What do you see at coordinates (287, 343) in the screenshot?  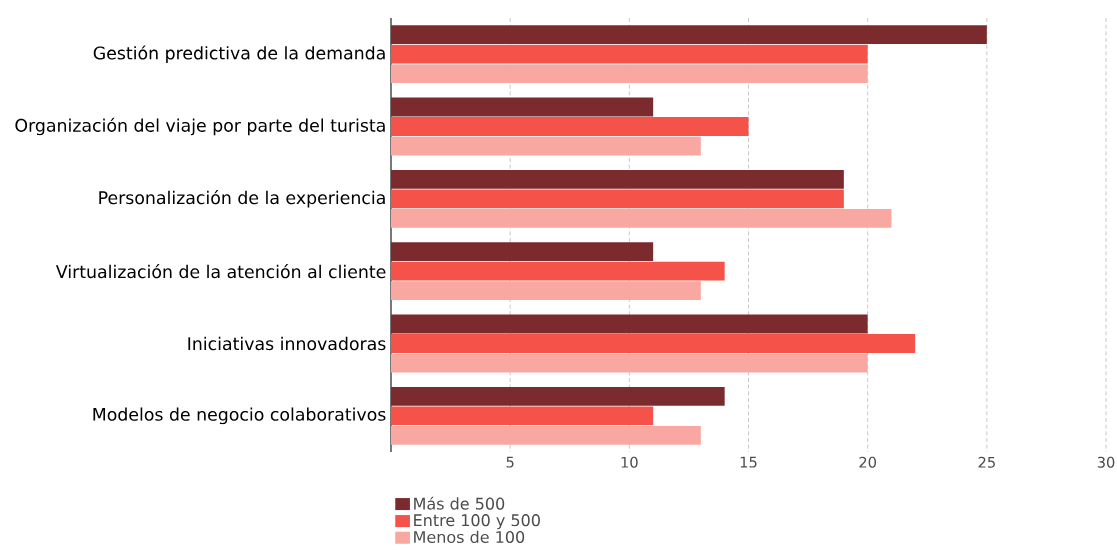 I see `y-tick-label: Iniciativas innovadoras` at bounding box center [287, 343].